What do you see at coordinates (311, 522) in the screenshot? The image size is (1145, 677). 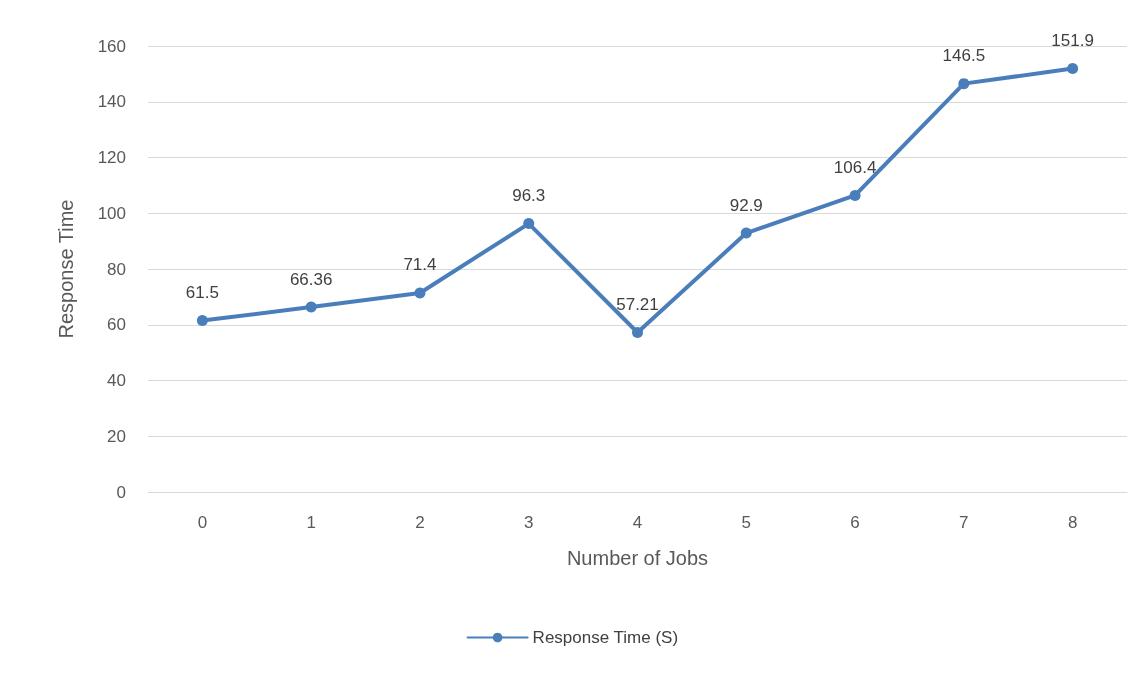 I see `x-tick-label: 1` at bounding box center [311, 522].